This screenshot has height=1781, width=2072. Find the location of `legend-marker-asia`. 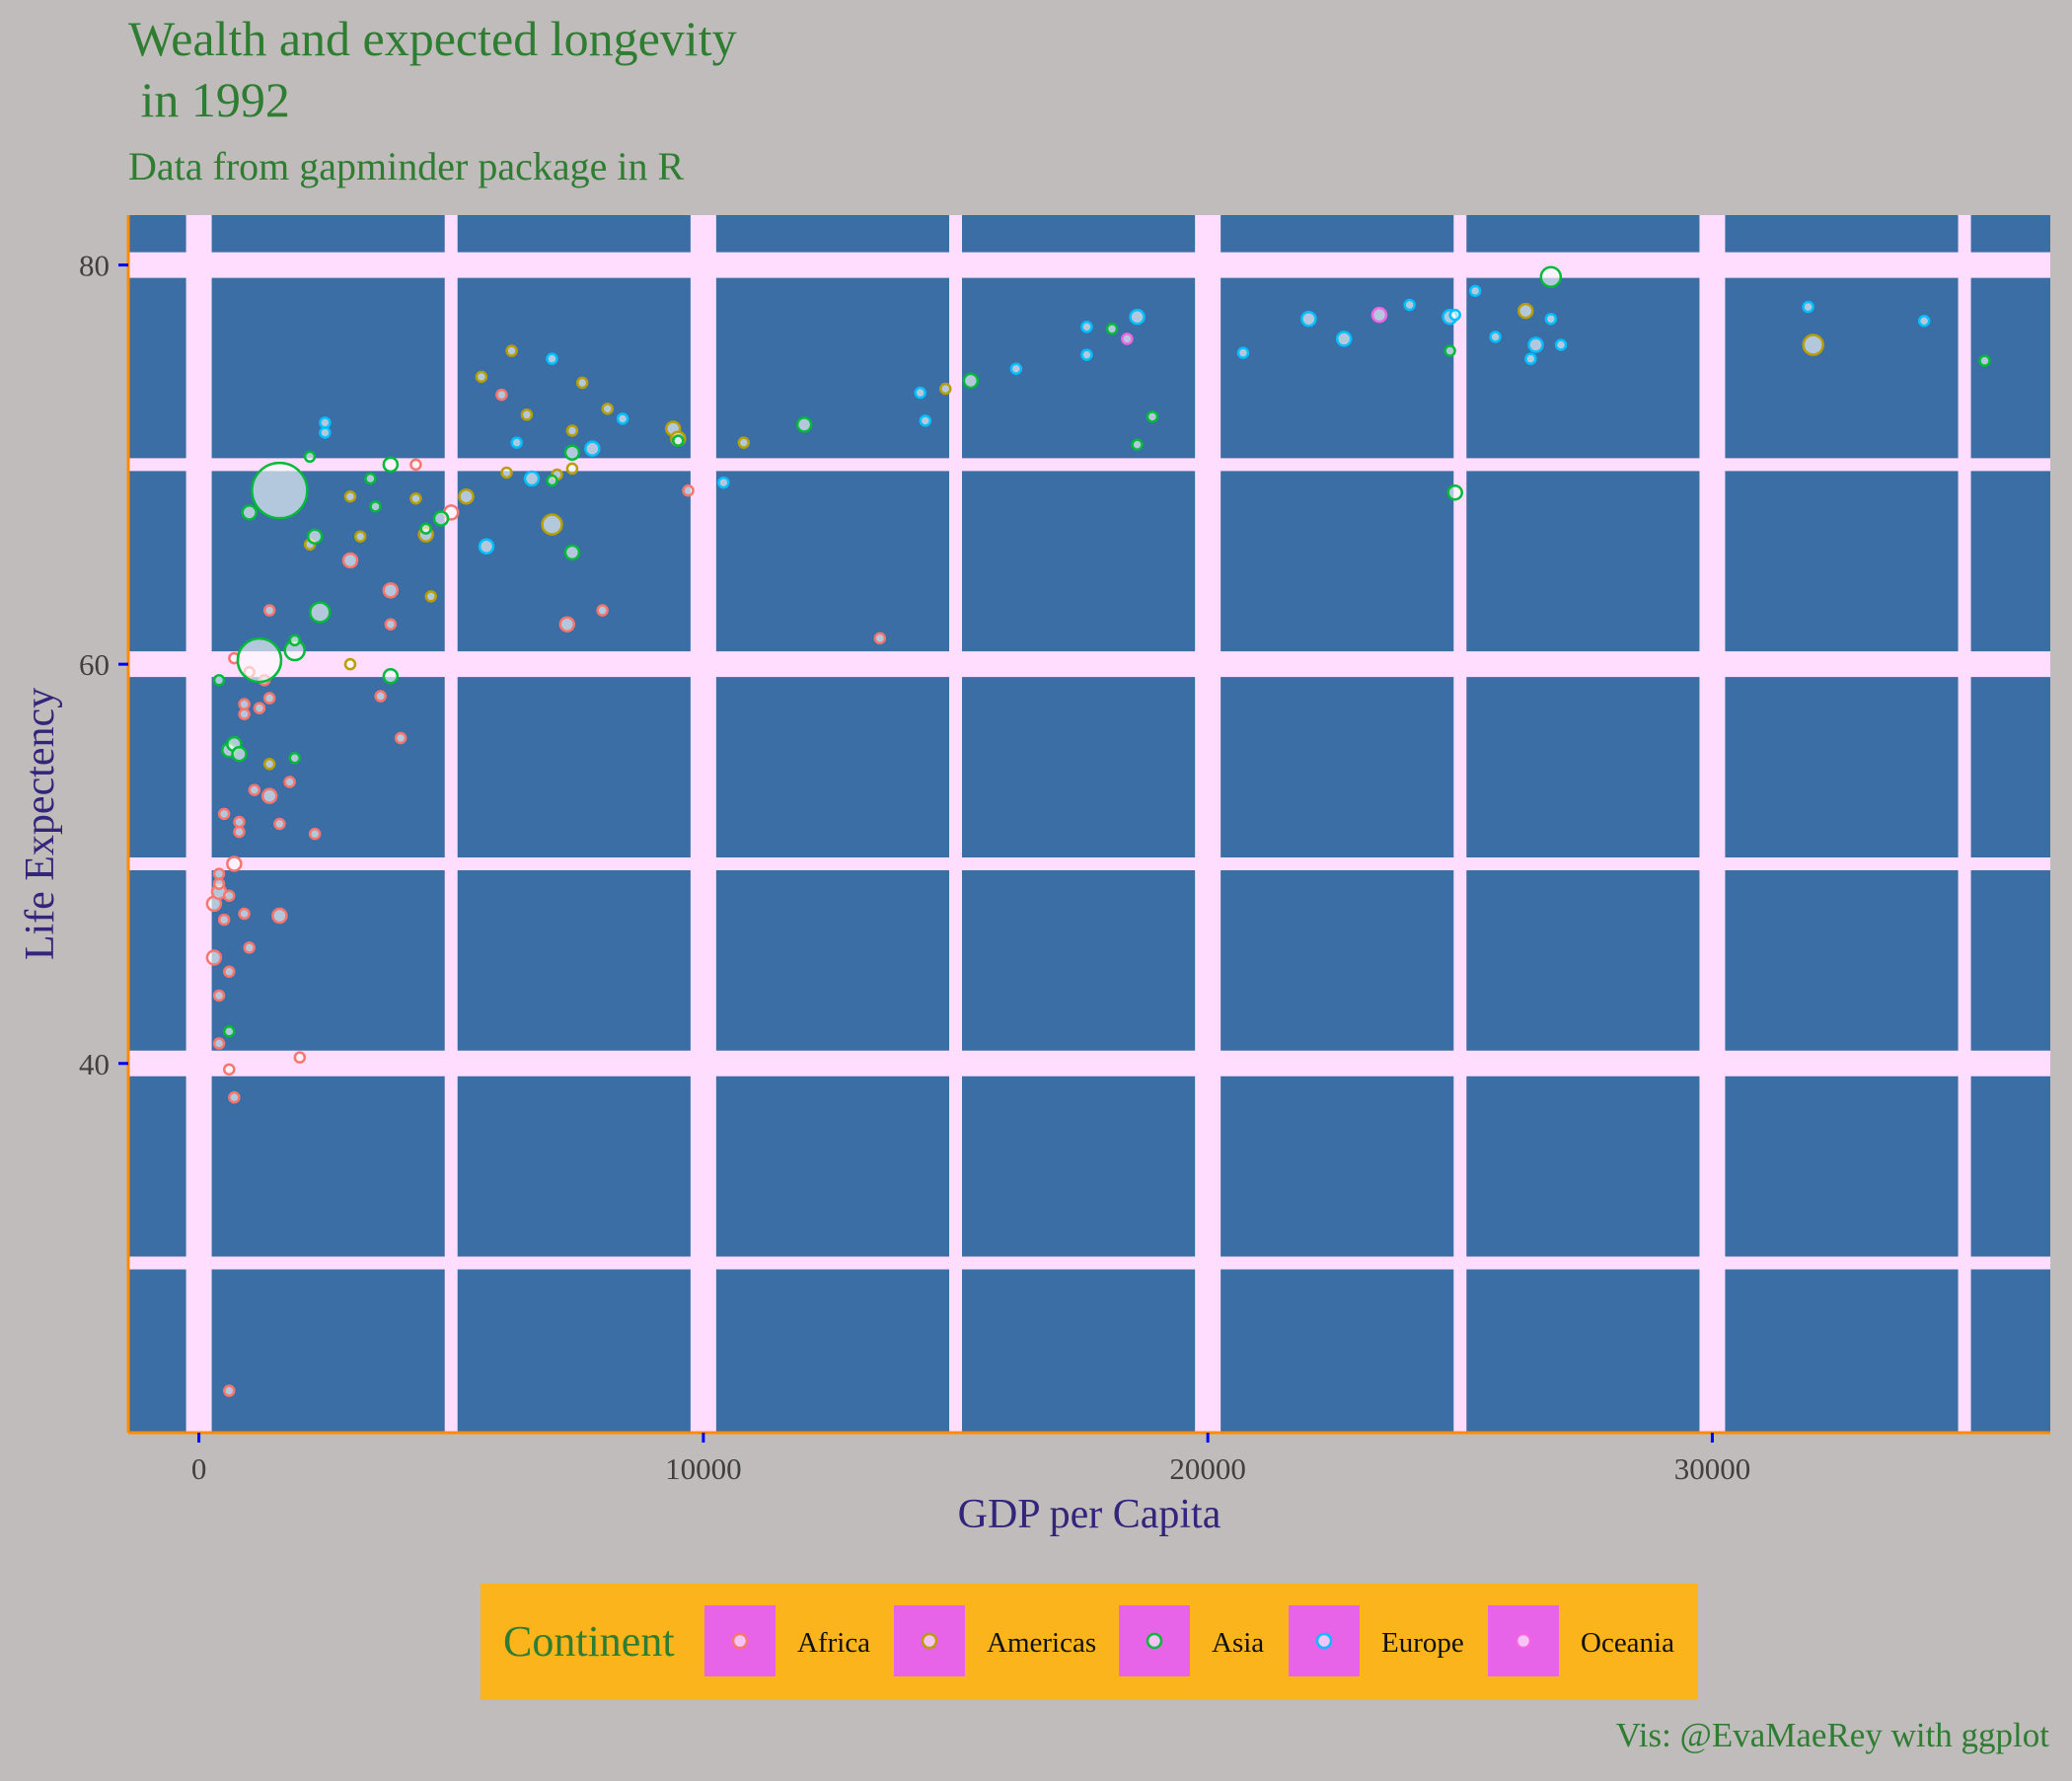

legend-marker-asia is located at coordinates (1155, 1641).